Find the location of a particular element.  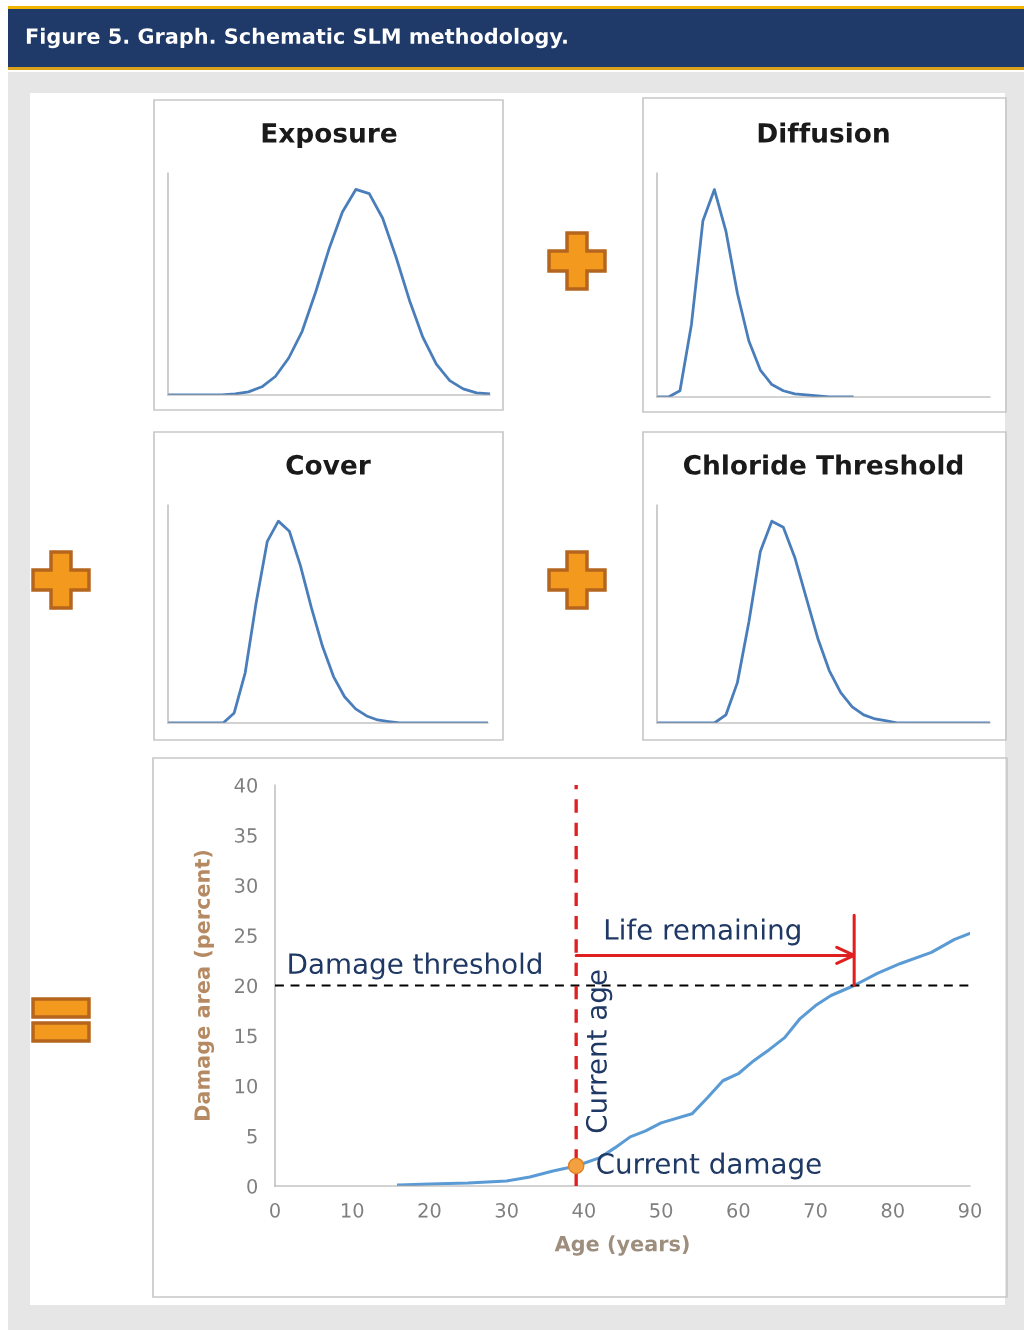

y-tick-label: 0 is located at coordinates (252, 1186).